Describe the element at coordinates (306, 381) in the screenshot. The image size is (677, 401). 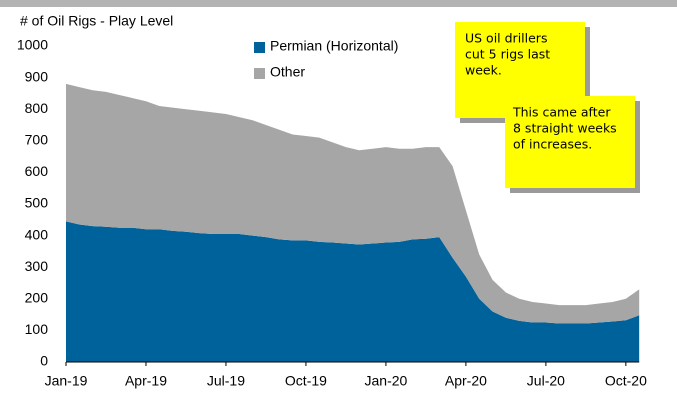
I see `x-tick-label: Oct-19` at that location.